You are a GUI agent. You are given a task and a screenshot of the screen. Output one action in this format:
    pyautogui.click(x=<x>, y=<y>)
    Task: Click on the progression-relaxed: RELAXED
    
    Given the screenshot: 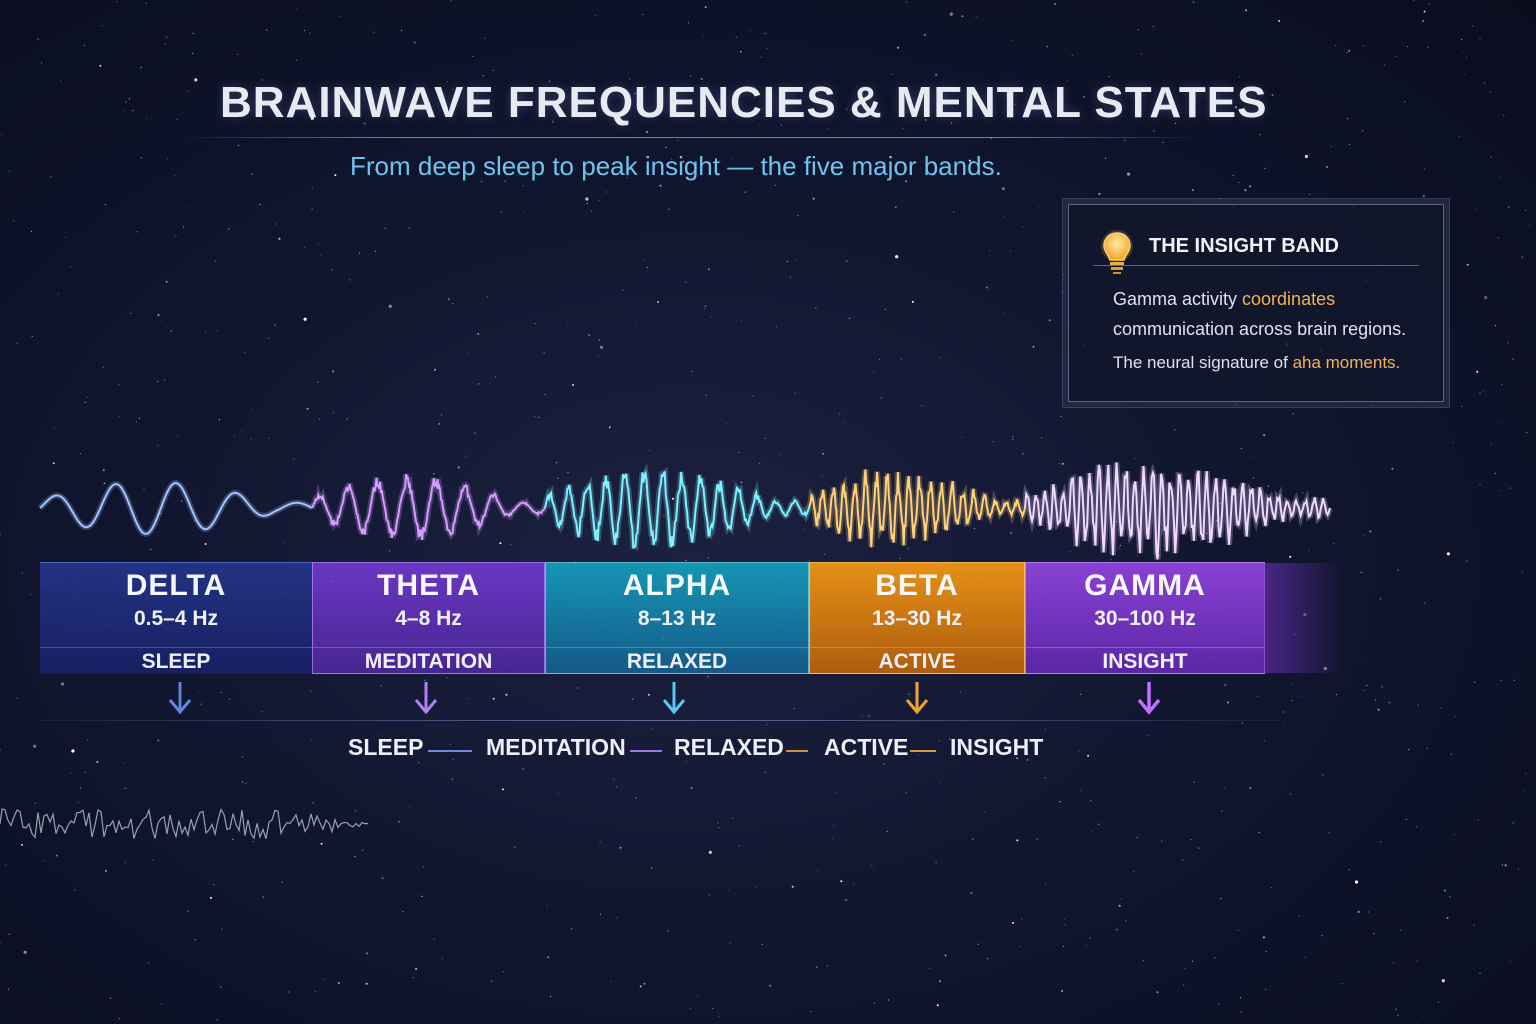 What is the action you would take?
    pyautogui.click(x=729, y=747)
    